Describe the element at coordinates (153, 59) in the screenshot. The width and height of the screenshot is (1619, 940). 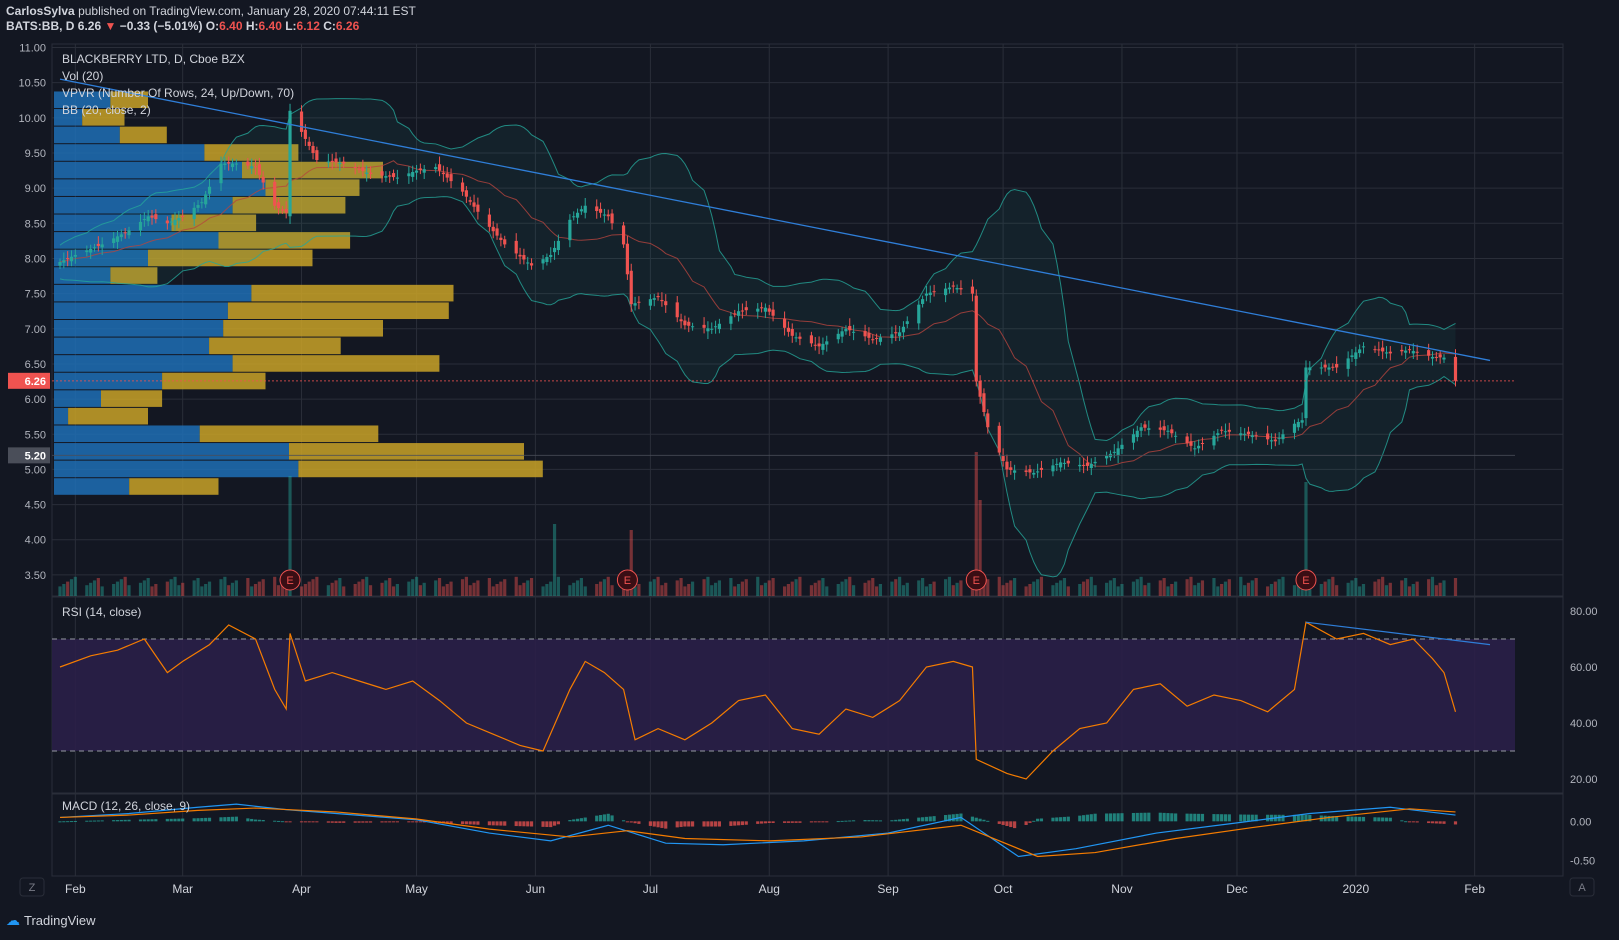
I see `legend-title: BLACKBERRY LTD, D, Cboe BZX` at that location.